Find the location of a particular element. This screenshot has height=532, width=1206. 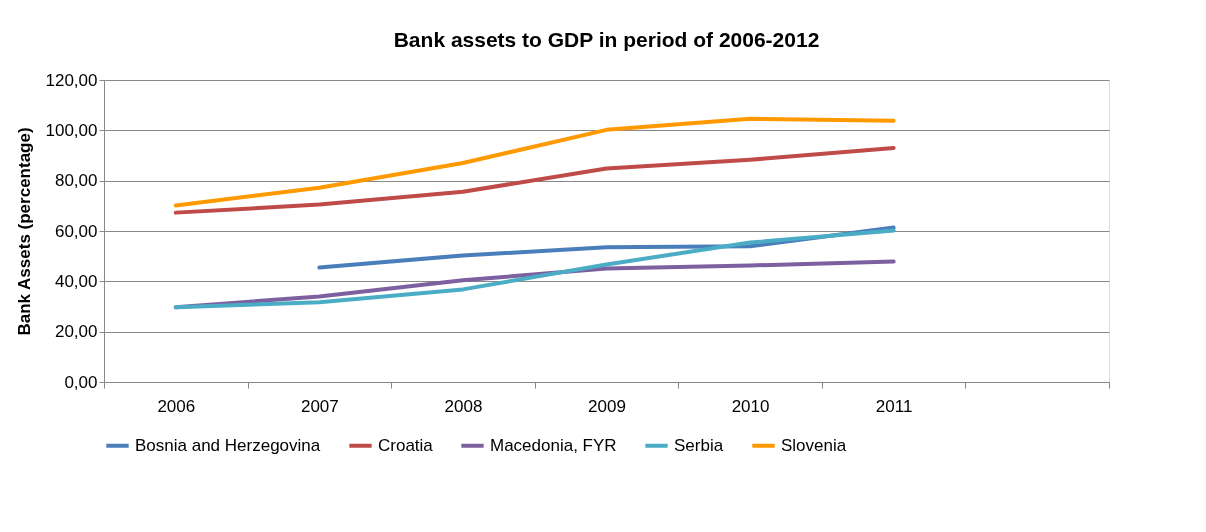

y-tick-label: 40,00 is located at coordinates (76, 281).